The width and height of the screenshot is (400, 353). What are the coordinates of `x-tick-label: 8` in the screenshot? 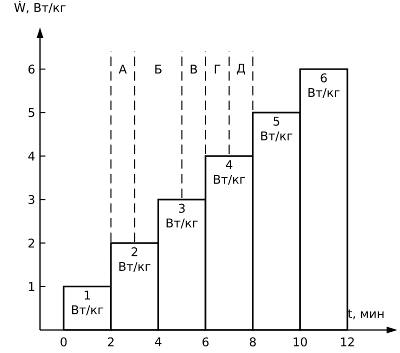 It's located at (253, 341).